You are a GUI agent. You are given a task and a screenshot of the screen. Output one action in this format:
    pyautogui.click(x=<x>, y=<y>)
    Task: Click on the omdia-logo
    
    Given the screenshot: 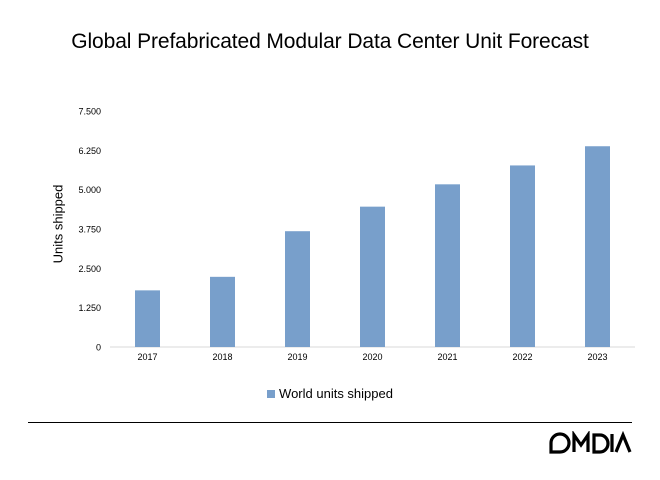 What is the action you would take?
    pyautogui.click(x=590, y=442)
    